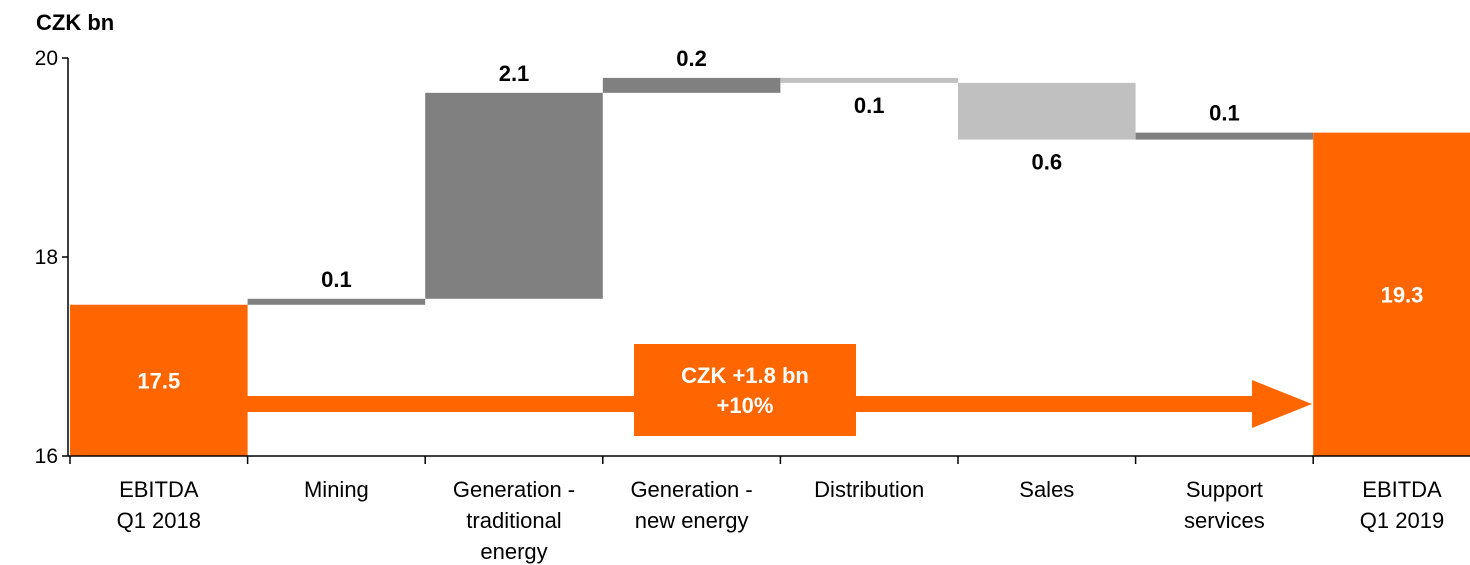  Describe the element at coordinates (514, 73) in the screenshot. I see `value-label-2: 2.1` at that location.